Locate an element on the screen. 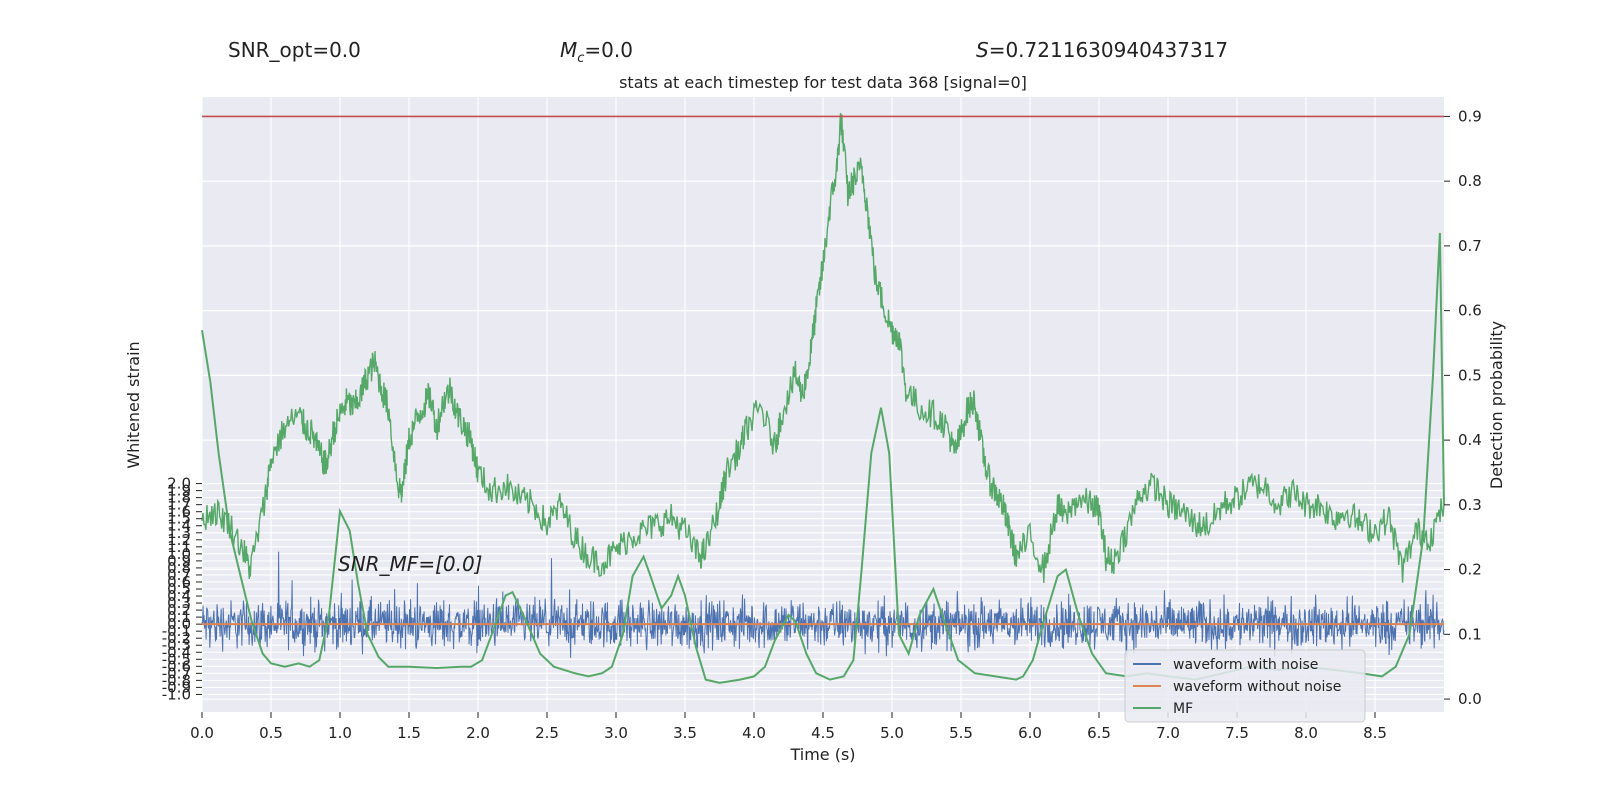 The width and height of the screenshot is (1600, 800). noisy-waveform-line is located at coordinates (823, 604).